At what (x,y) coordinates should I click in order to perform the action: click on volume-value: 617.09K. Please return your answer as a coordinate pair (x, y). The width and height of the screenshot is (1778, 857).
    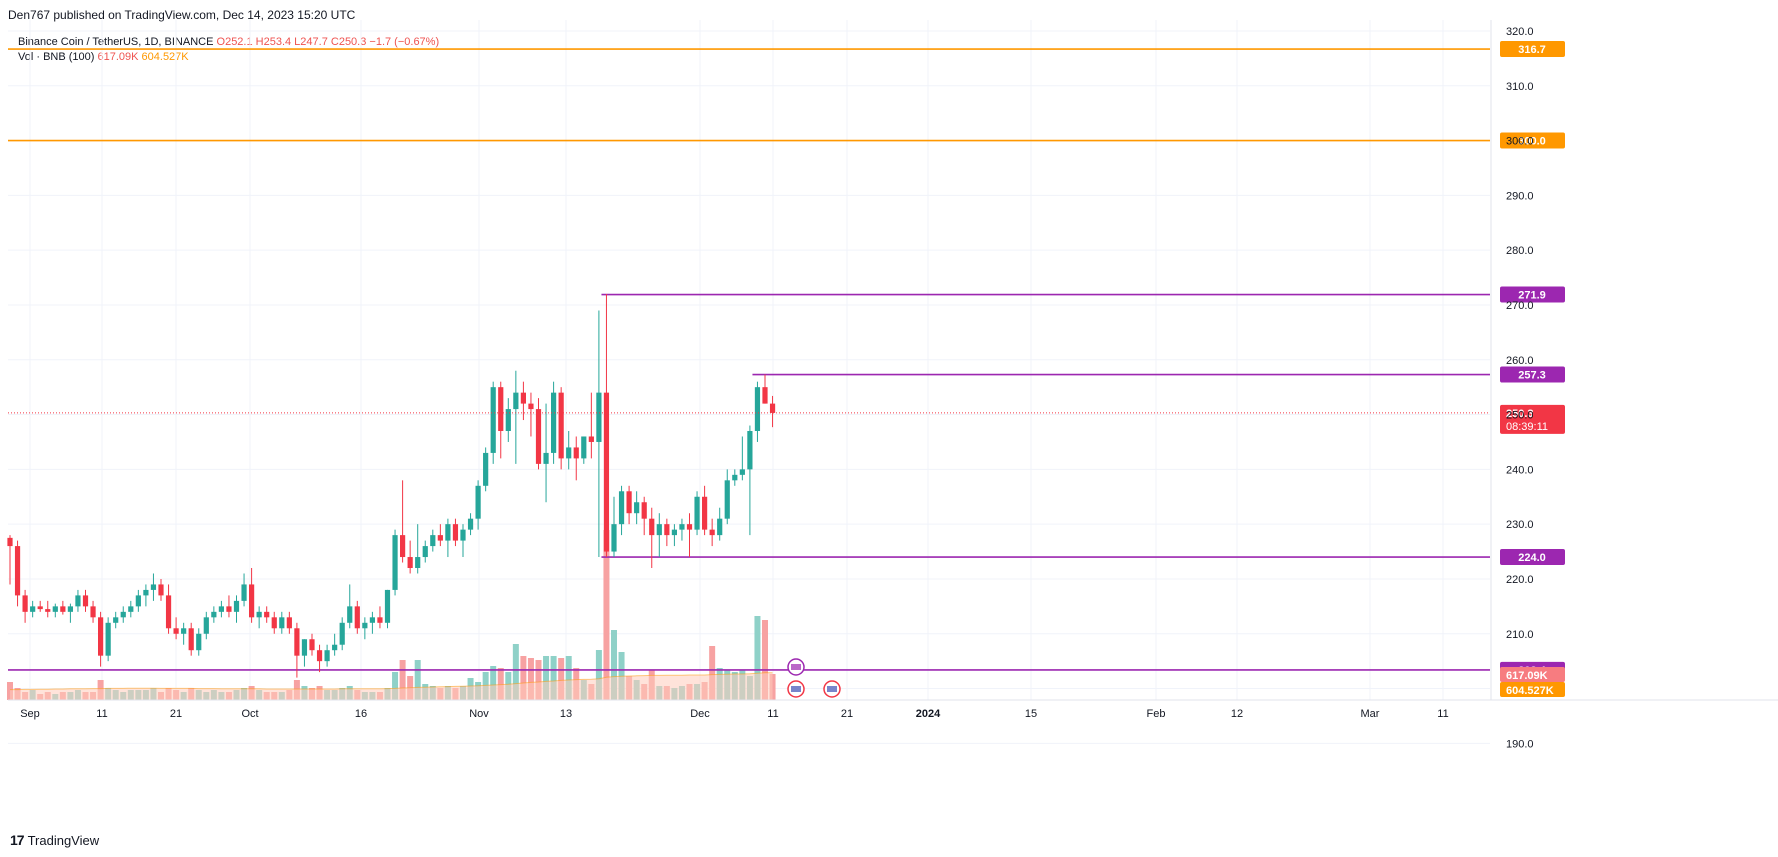
    Looking at the image, I should click on (118, 57).